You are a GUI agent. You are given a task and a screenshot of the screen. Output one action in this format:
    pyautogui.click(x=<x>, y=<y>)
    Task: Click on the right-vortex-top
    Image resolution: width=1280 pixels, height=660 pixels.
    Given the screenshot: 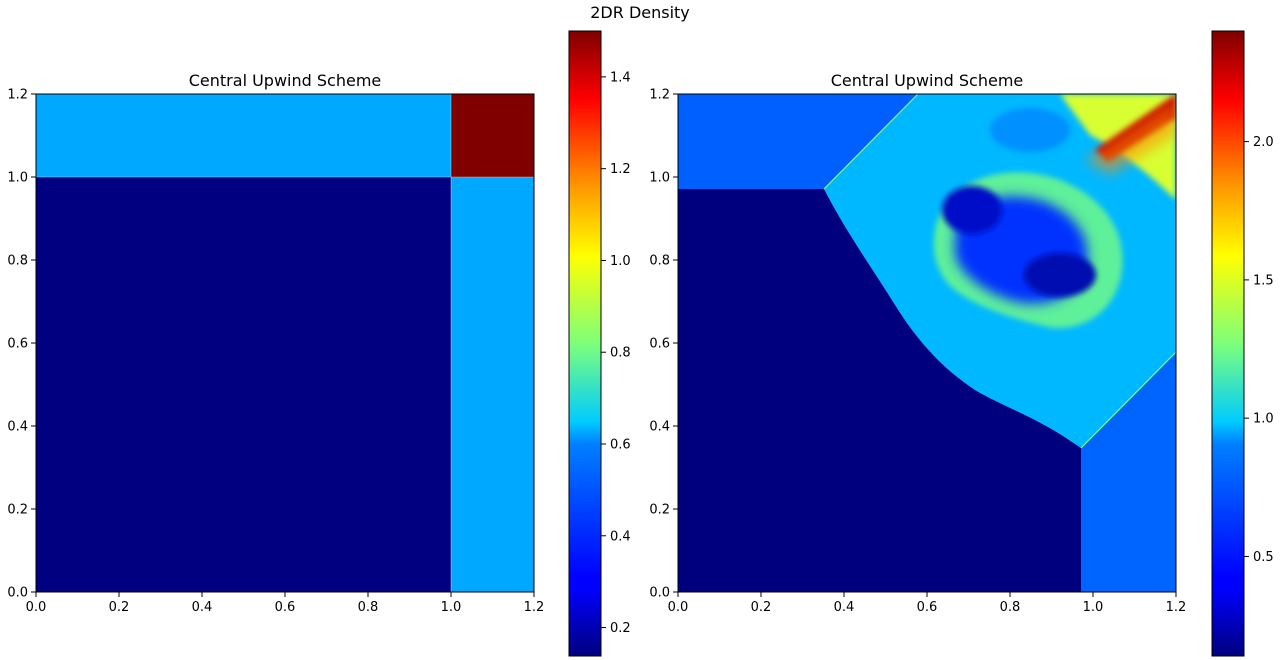 What is the action you would take?
    pyautogui.click(x=1030, y=130)
    